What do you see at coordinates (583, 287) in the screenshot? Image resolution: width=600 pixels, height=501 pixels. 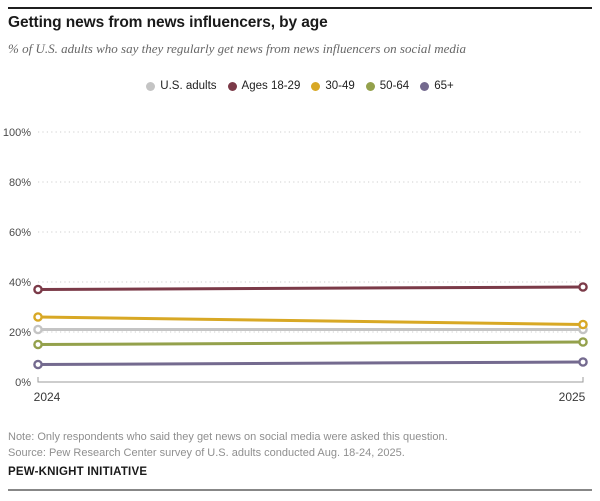 I see `data-point-Ages 18-29-2025` at bounding box center [583, 287].